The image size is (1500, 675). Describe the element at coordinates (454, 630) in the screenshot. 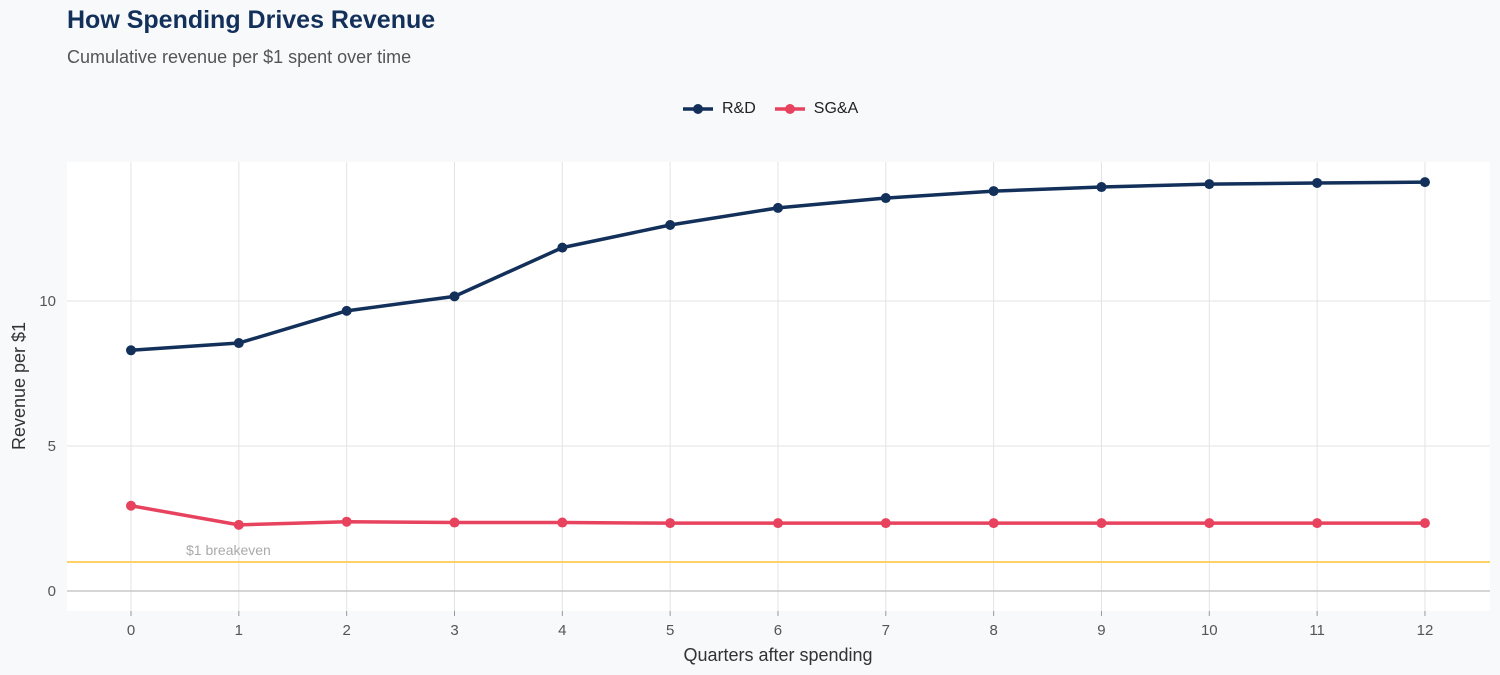

I see `x-tick-label: 3` at that location.